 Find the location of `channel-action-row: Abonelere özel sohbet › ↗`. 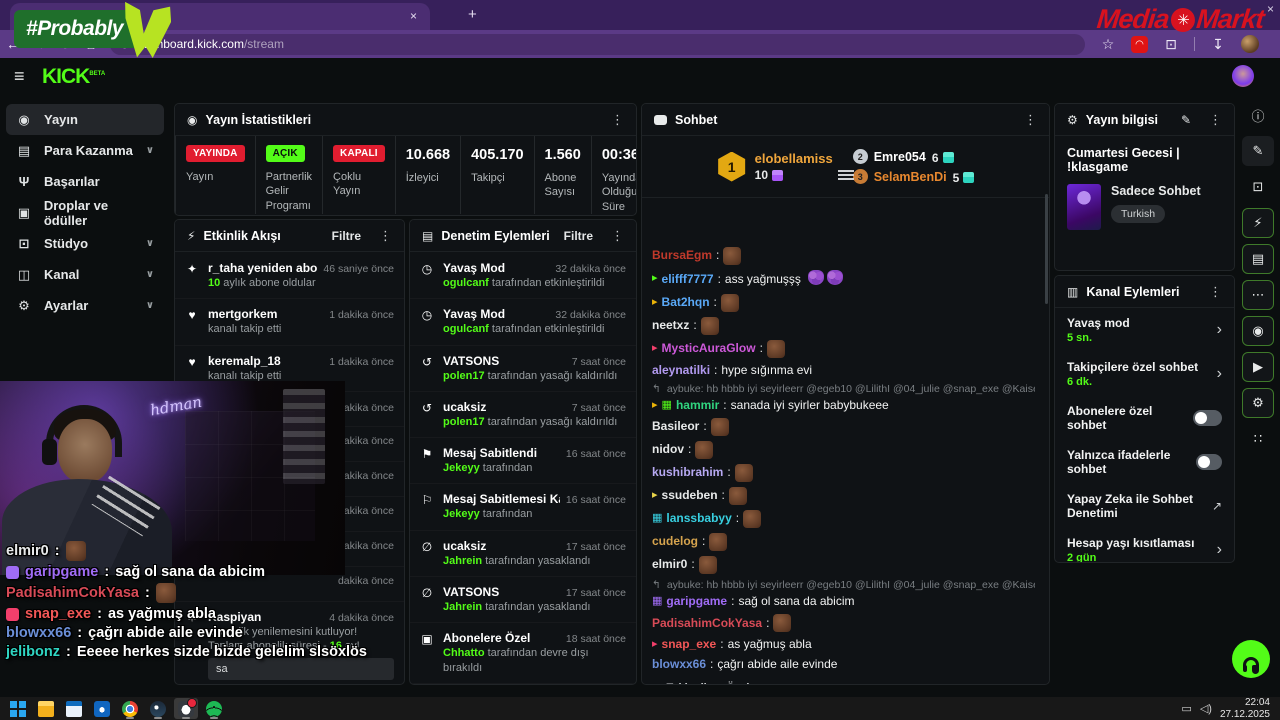

channel-action-row: Abonelere özel sohbet › ↗ is located at coordinates (1144, 418).